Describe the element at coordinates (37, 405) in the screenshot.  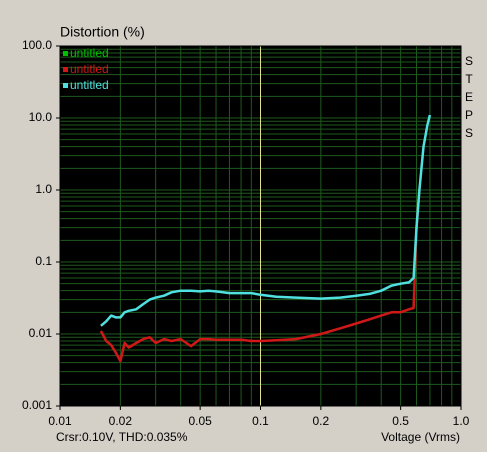
I see `y-tick-label: 0.001` at that location.